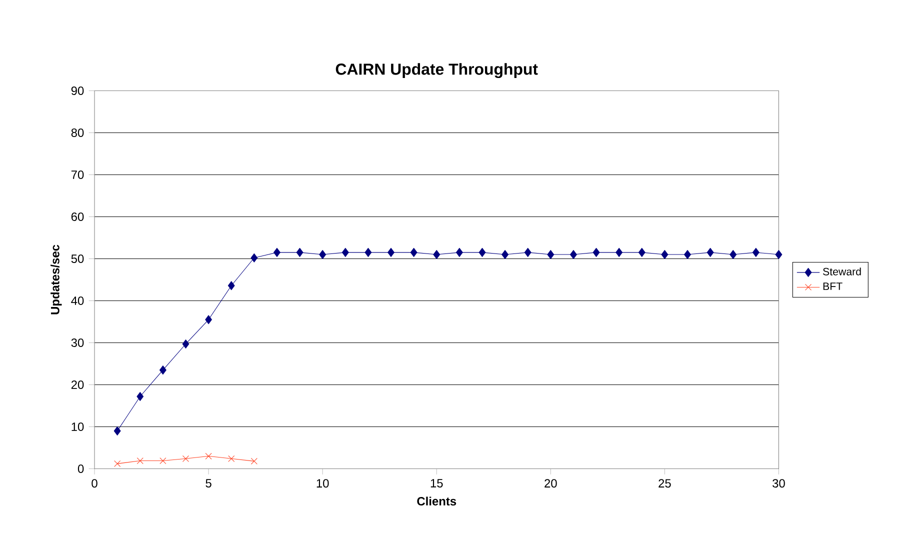 This screenshot has height=548, width=922. I want to click on x-axis-title: Clients, so click(436, 501).